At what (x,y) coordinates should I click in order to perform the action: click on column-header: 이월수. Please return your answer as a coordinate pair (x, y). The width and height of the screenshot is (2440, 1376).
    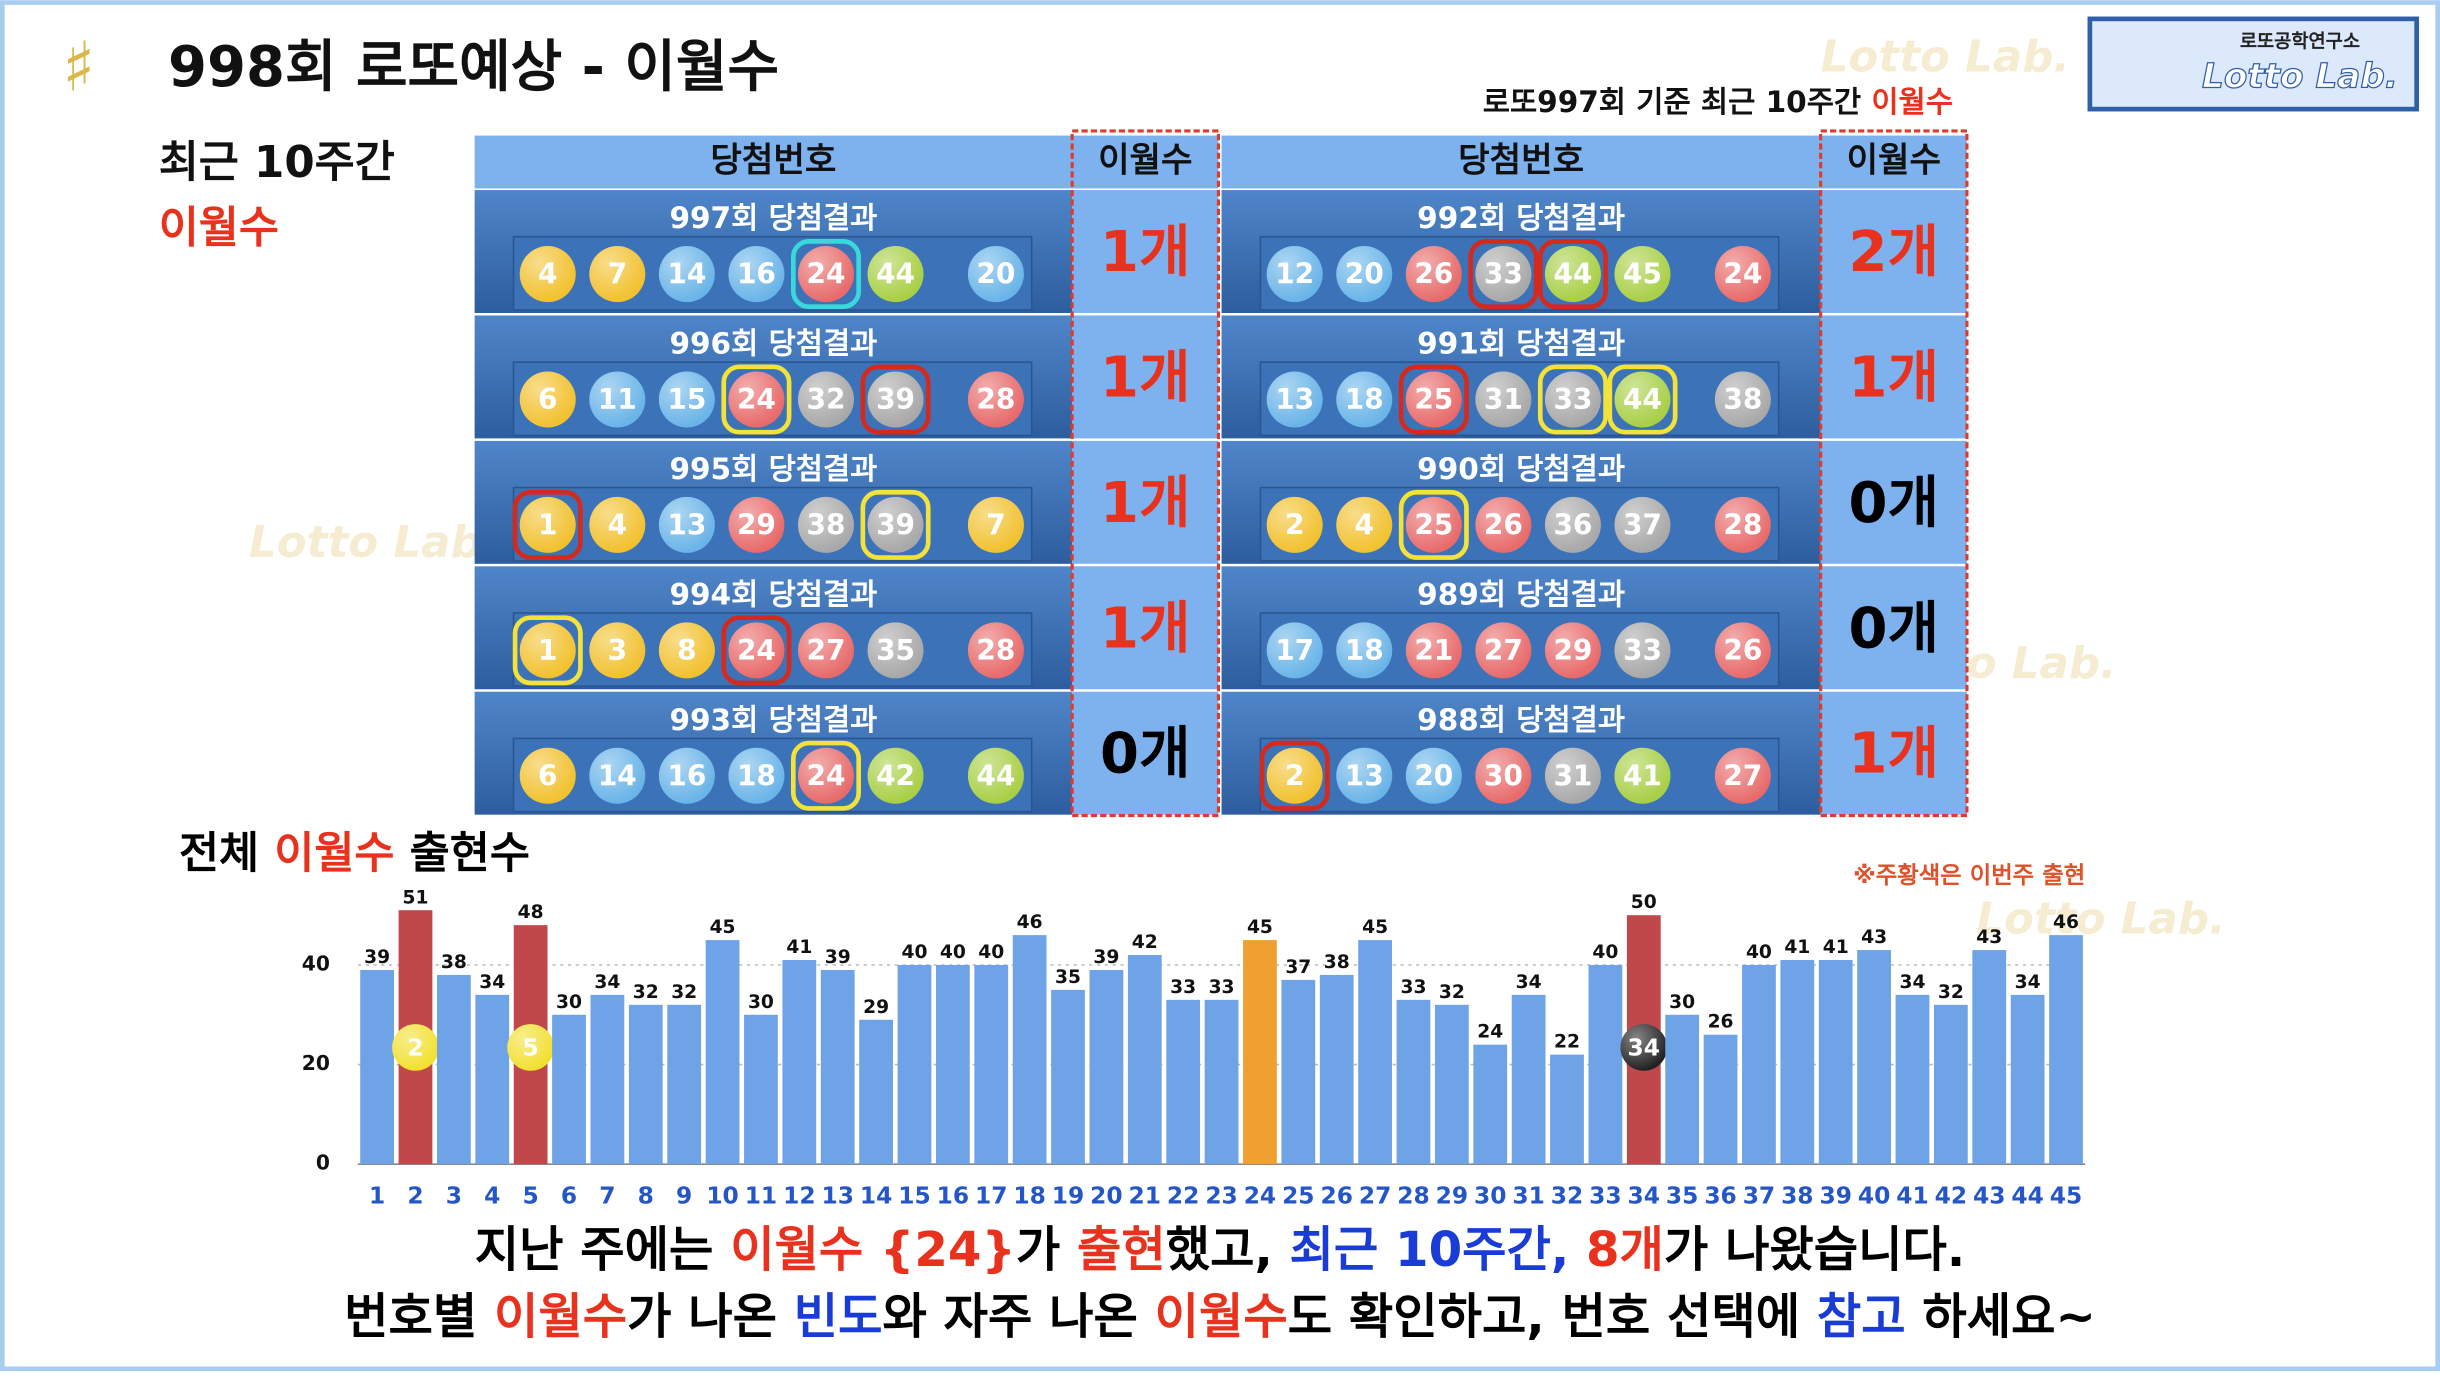
    Looking at the image, I should click on (1145, 161).